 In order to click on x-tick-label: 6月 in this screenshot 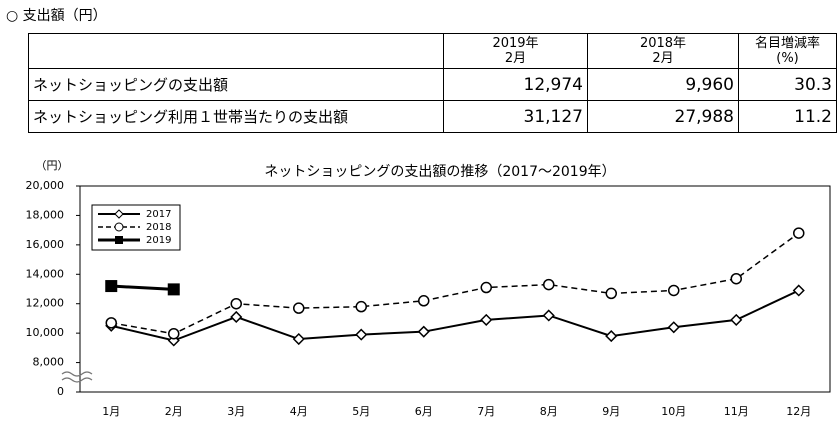, I will do `click(424, 411)`.